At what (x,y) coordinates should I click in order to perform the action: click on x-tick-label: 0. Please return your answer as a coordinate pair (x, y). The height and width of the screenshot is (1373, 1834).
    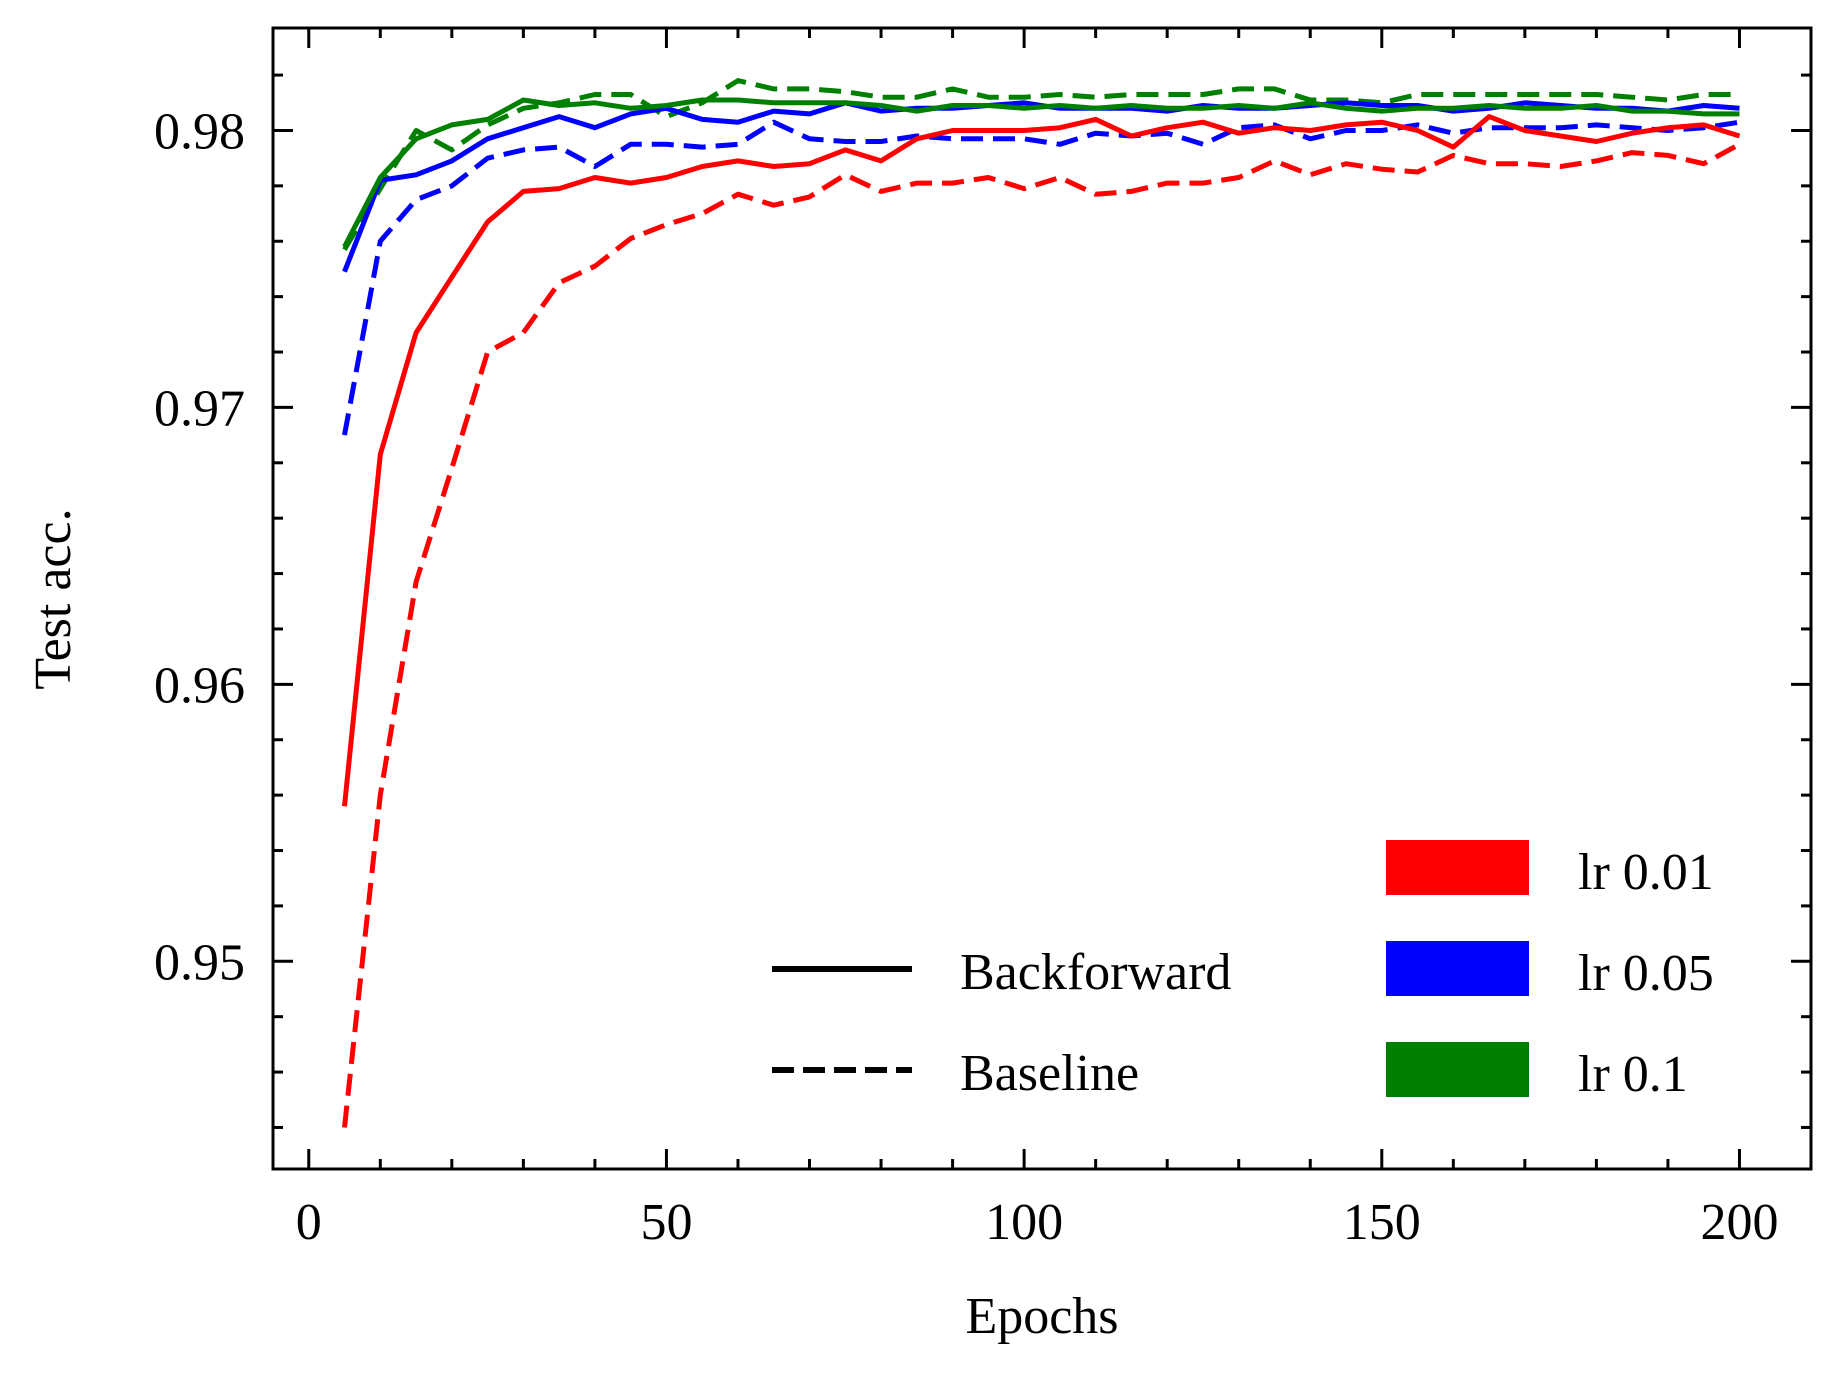
    Looking at the image, I should click on (309, 1222).